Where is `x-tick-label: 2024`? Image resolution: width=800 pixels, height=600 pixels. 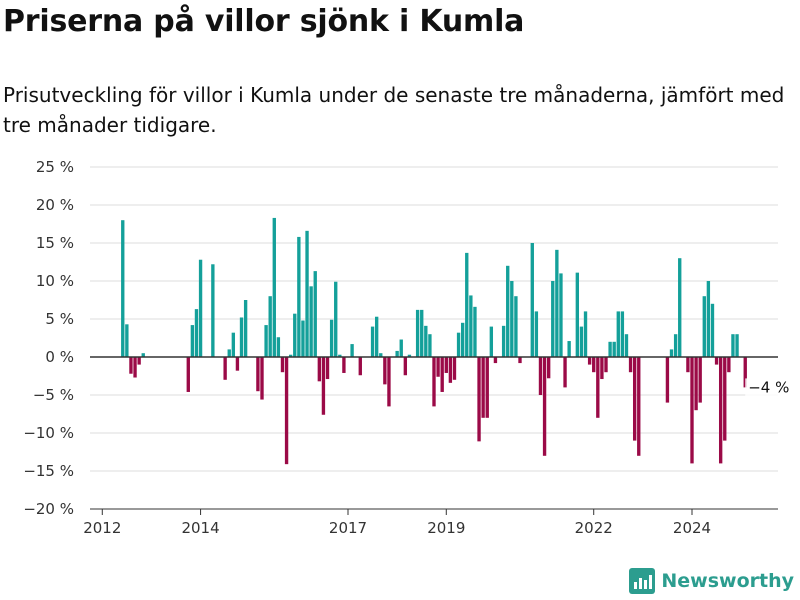
x-tick-label: 2024 is located at coordinates (692, 528).